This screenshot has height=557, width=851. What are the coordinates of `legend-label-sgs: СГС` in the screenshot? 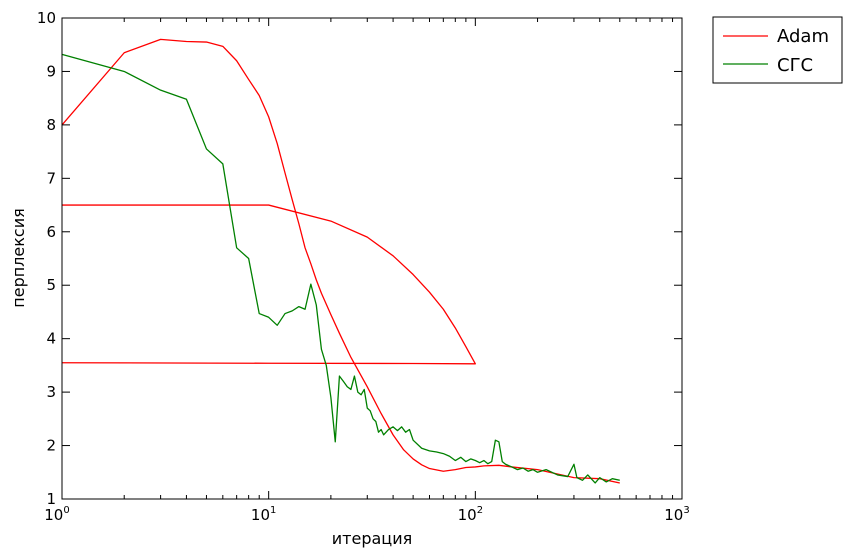 It's located at (795, 65).